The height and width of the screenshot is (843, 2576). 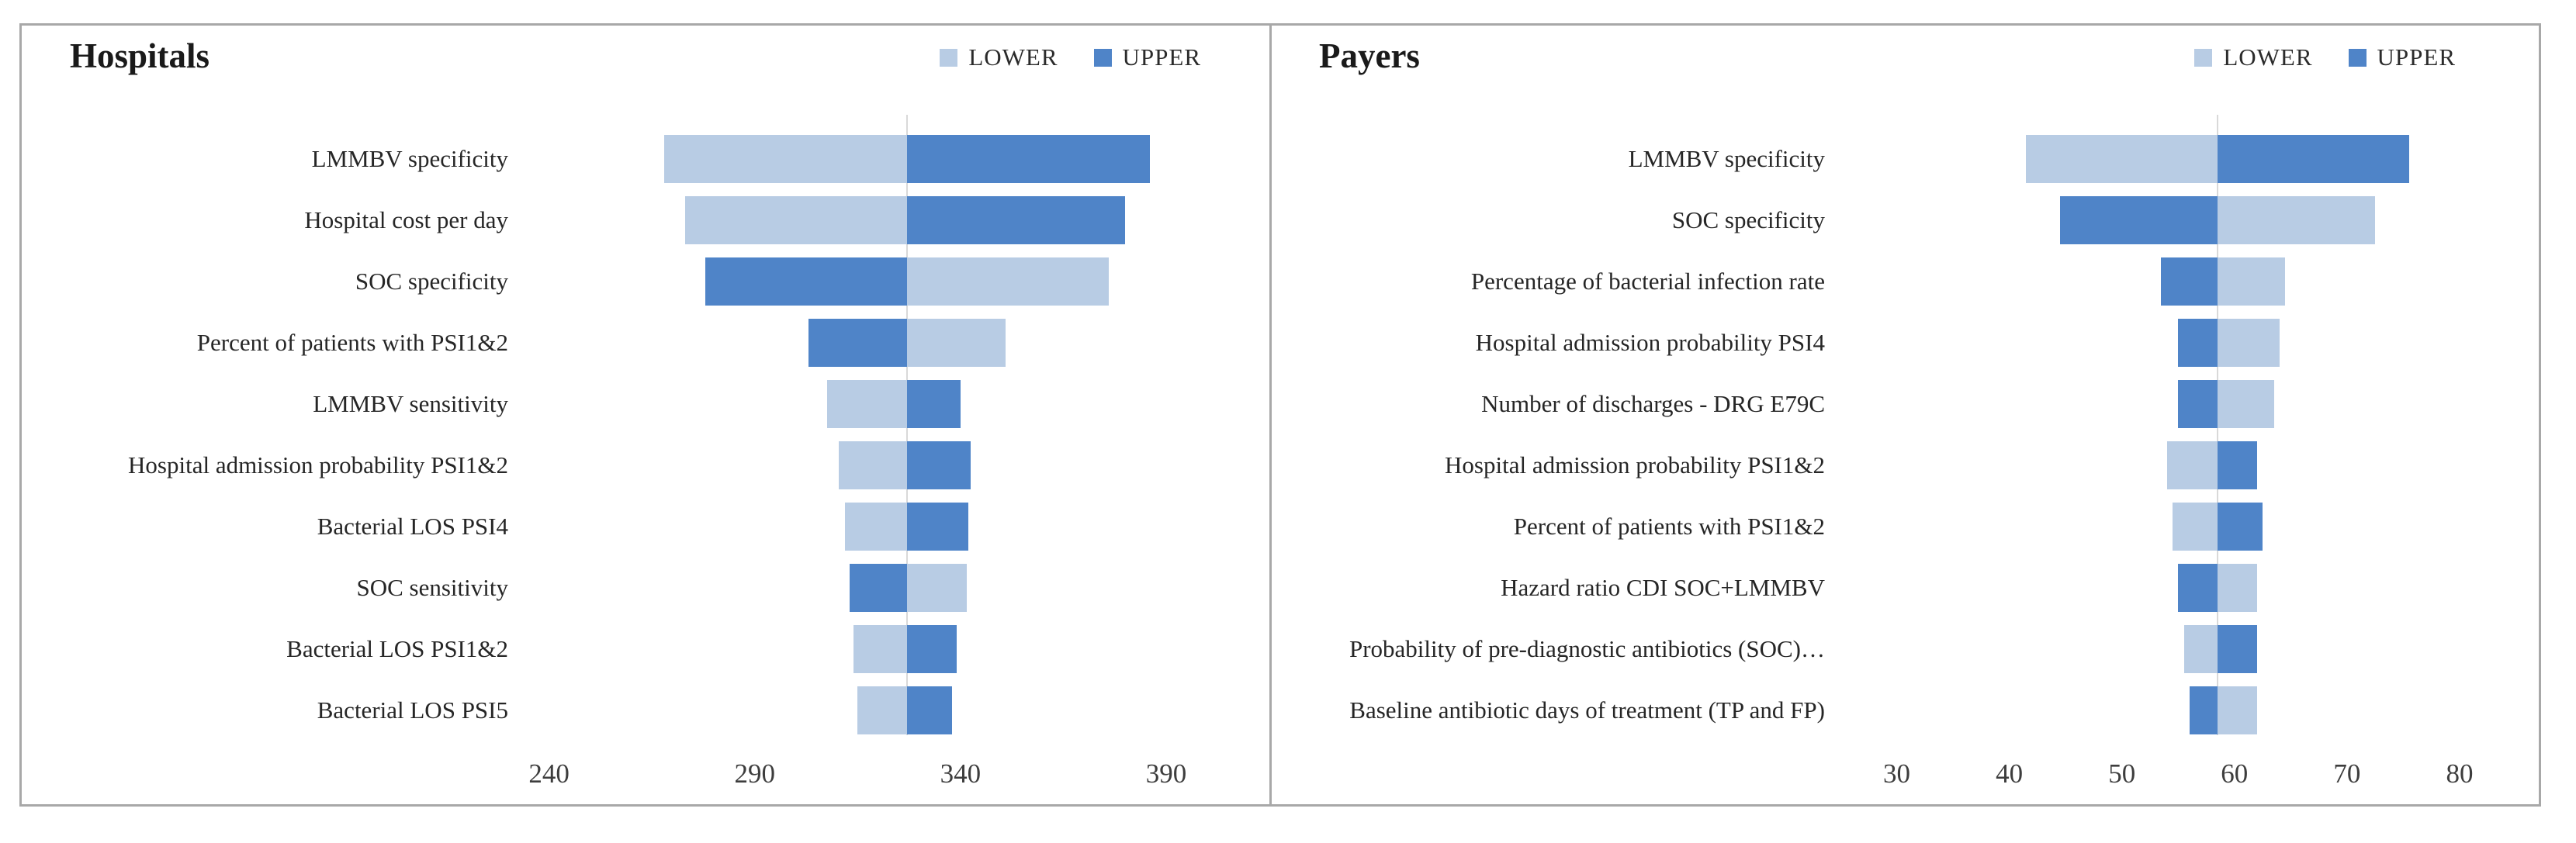 What do you see at coordinates (397, 648) in the screenshot?
I see `row-label: Bacterial LOS PSI1&2` at bounding box center [397, 648].